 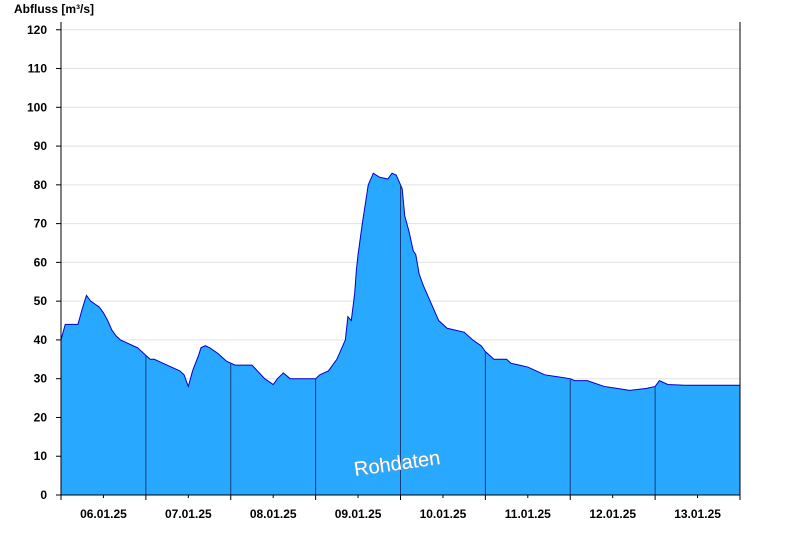 What do you see at coordinates (41, 340) in the screenshot?
I see `y-tick-label: 40` at bounding box center [41, 340].